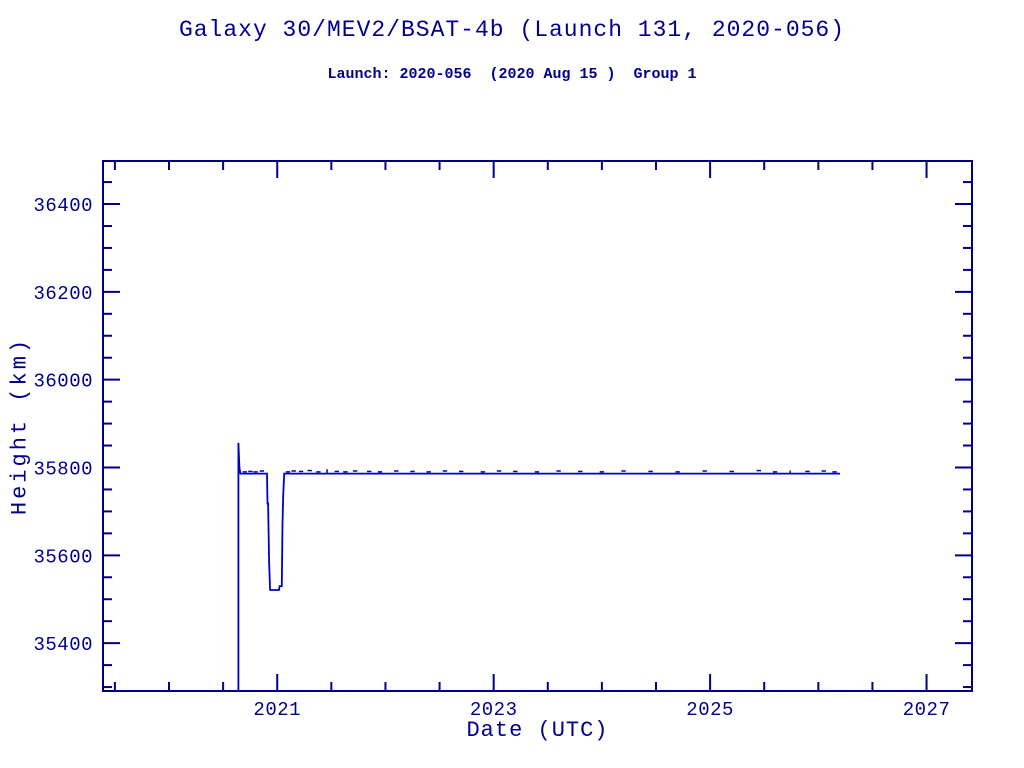  Describe the element at coordinates (63, 382) in the screenshot. I see `y-axis-tick-label: 36000` at that location.